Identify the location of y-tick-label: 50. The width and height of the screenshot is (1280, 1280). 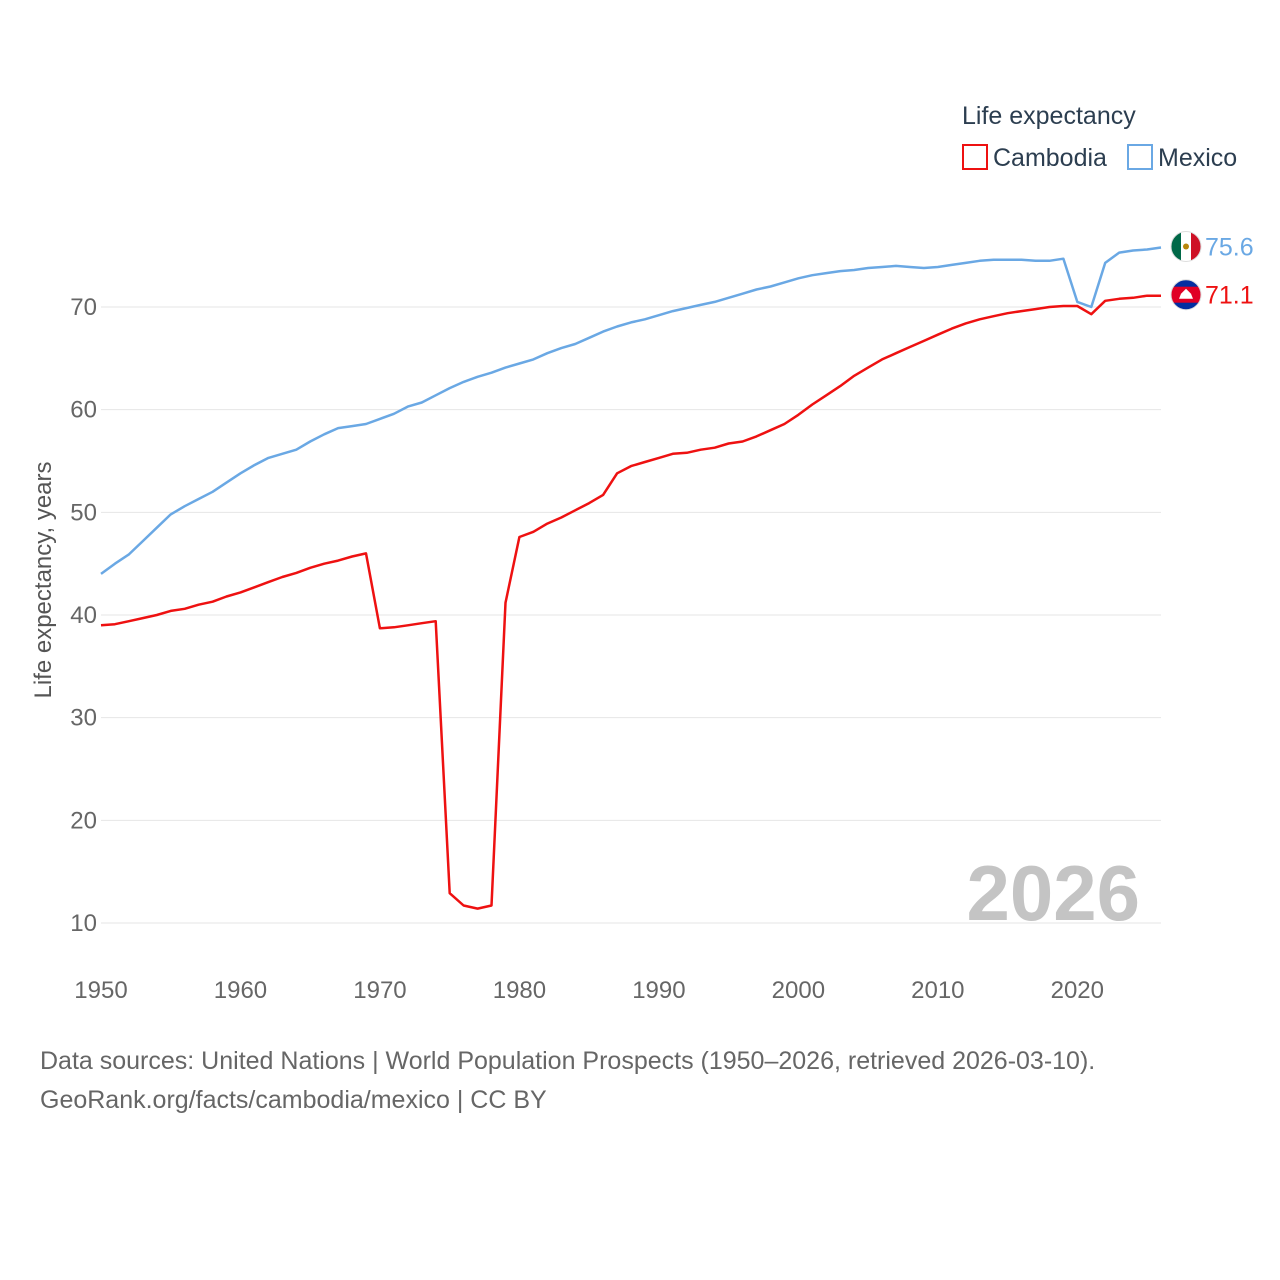
(83, 512).